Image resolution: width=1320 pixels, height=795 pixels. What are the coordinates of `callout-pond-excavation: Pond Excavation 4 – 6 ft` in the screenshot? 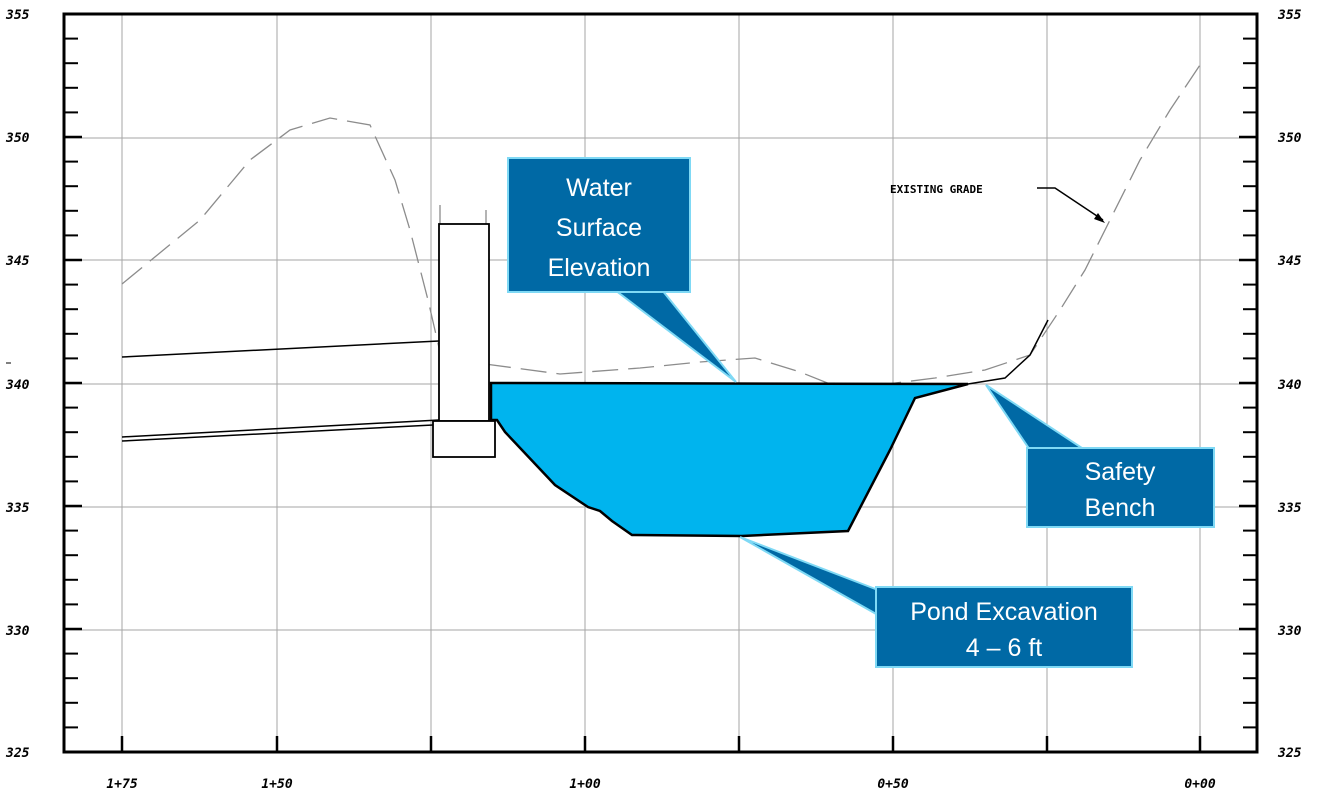 It's located at (936, 602).